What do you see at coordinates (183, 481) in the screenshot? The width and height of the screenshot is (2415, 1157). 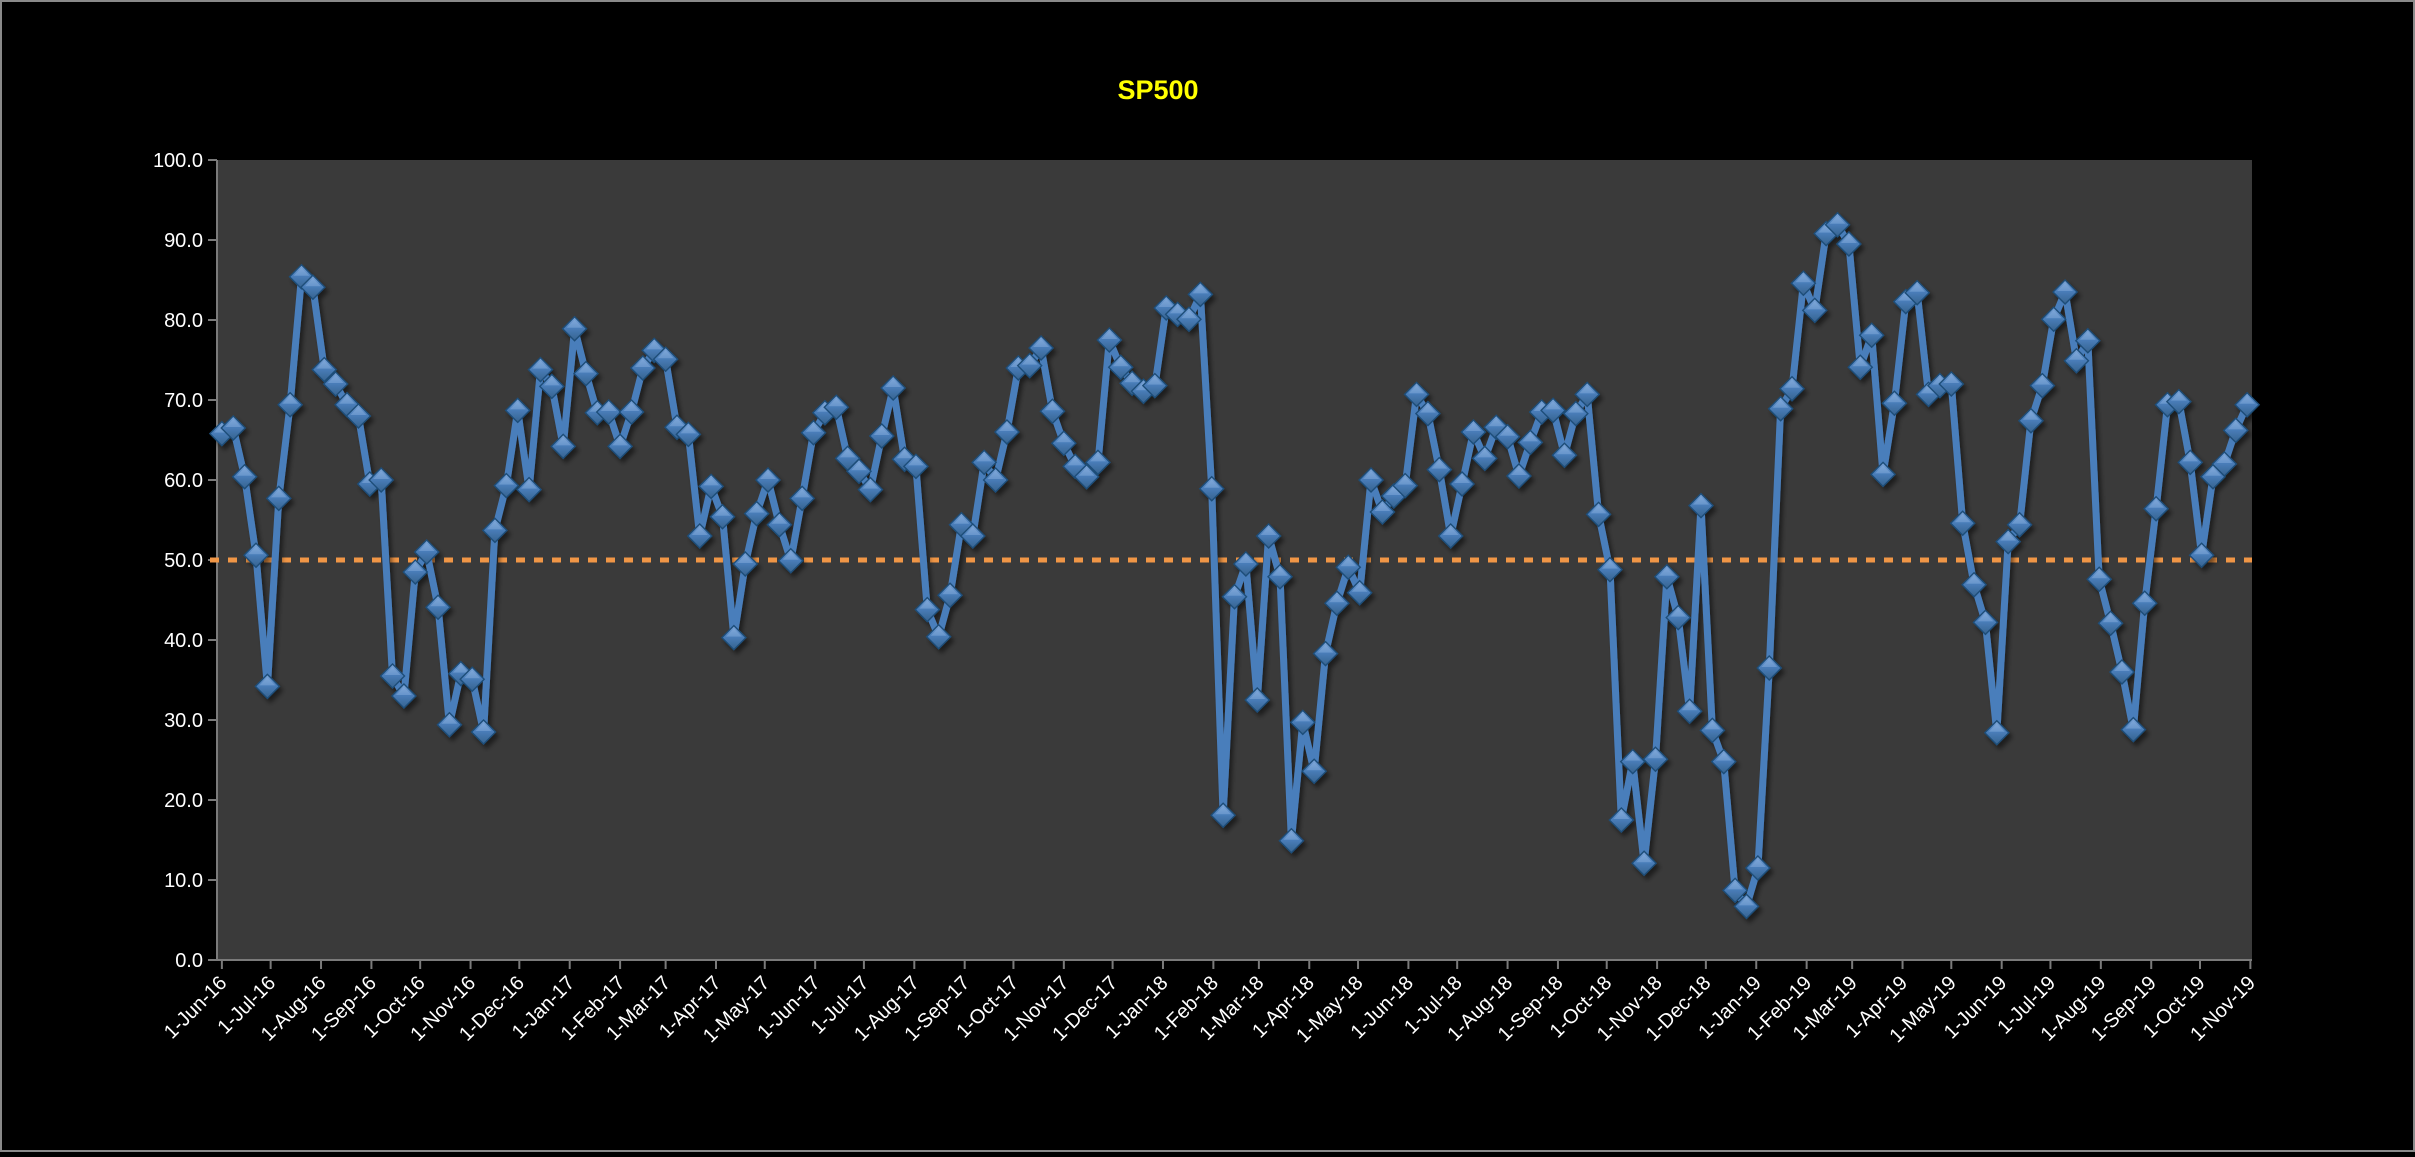 I see `y-axis-label: 60.0` at bounding box center [183, 481].